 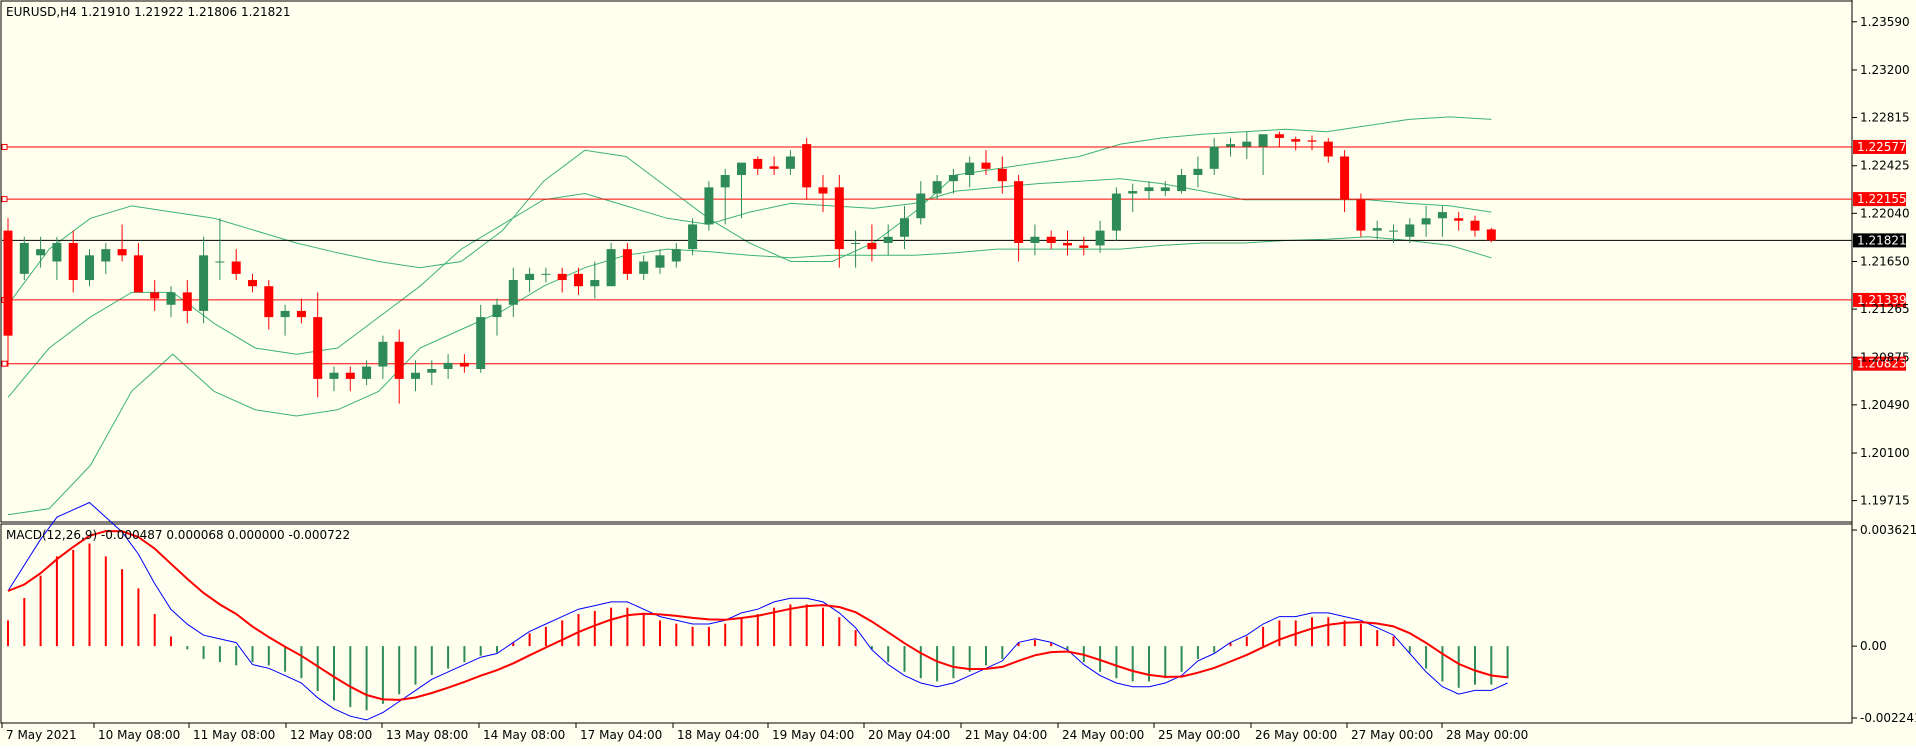 What do you see at coordinates (427, 735) in the screenshot?
I see `time-axis-label: 13 May 08:00` at bounding box center [427, 735].